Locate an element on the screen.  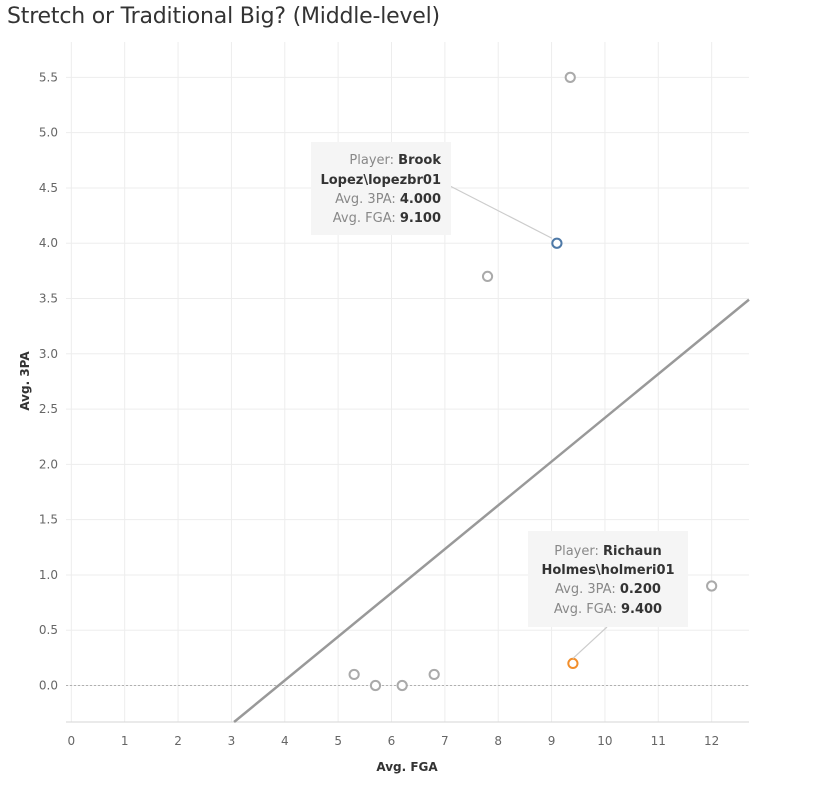
tooltip-fga-line: Avg. FGA: 9.100 is located at coordinates (387, 218).